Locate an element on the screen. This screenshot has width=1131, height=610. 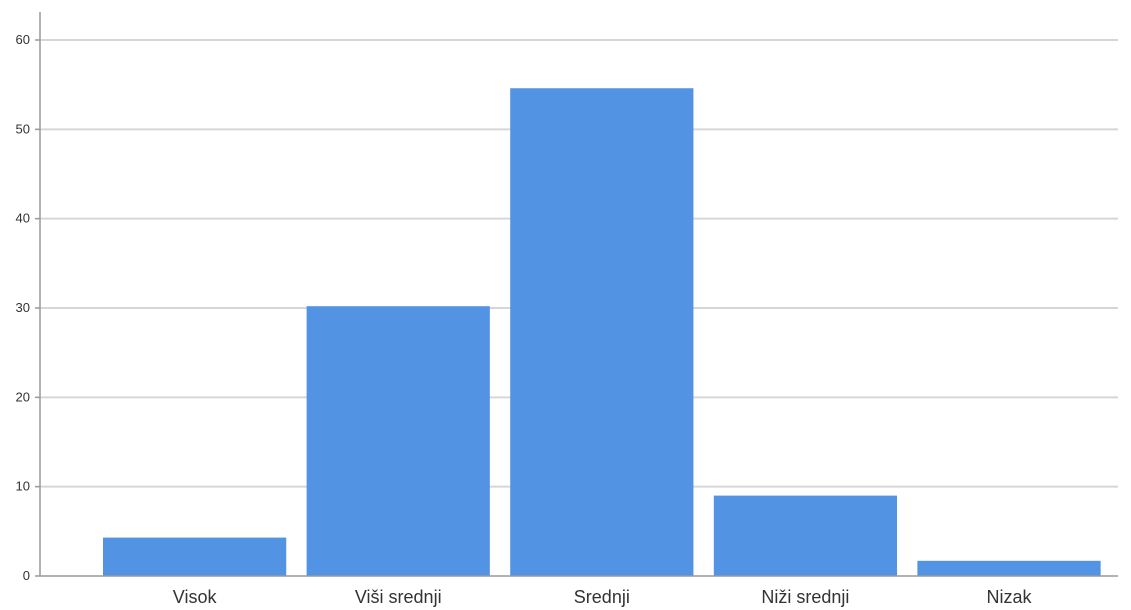
x-category-label: Niži srednji is located at coordinates (805, 597).